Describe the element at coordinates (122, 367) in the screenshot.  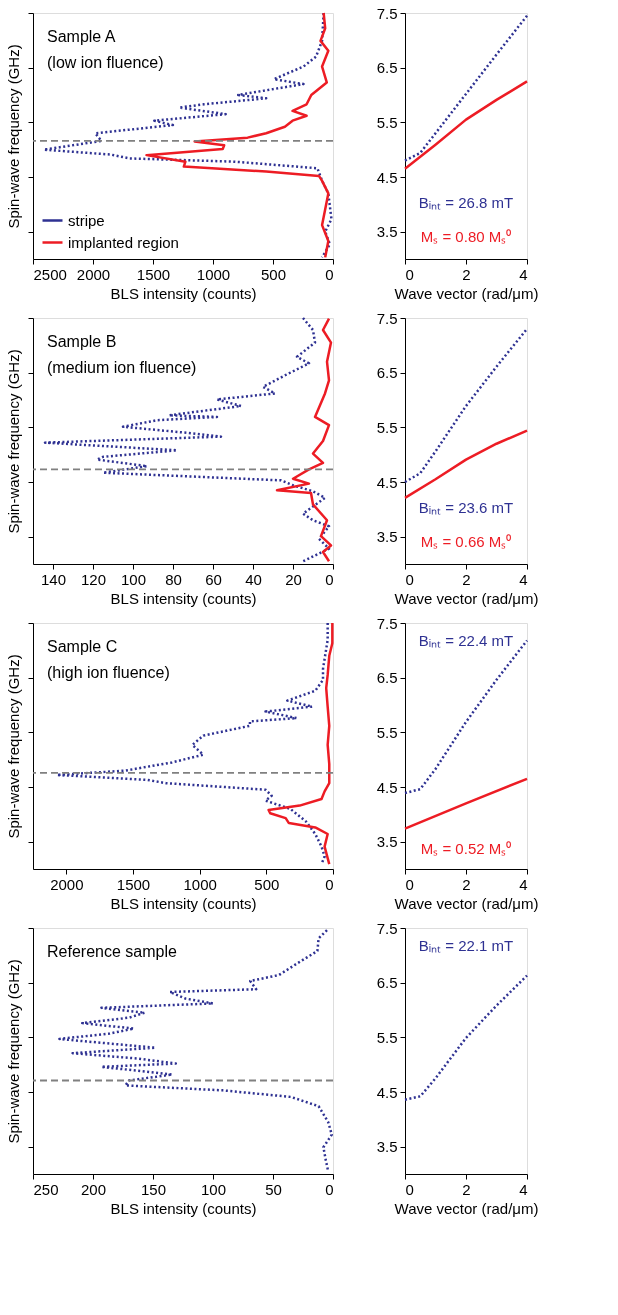
I see `annotation: (medium ion fluence)` at that location.